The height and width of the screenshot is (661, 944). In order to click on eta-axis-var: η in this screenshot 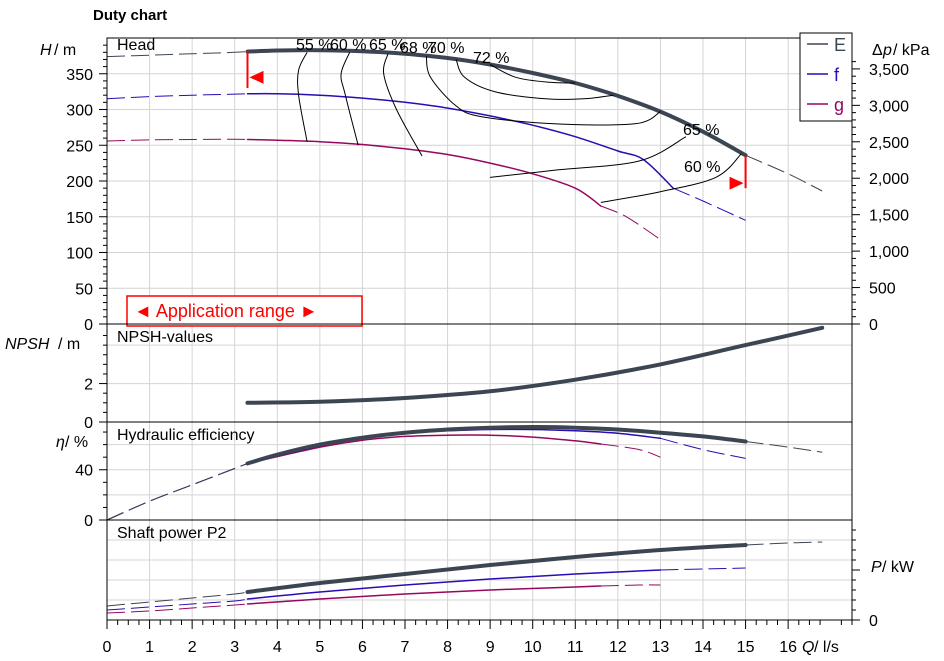, I will do `click(60, 442)`.